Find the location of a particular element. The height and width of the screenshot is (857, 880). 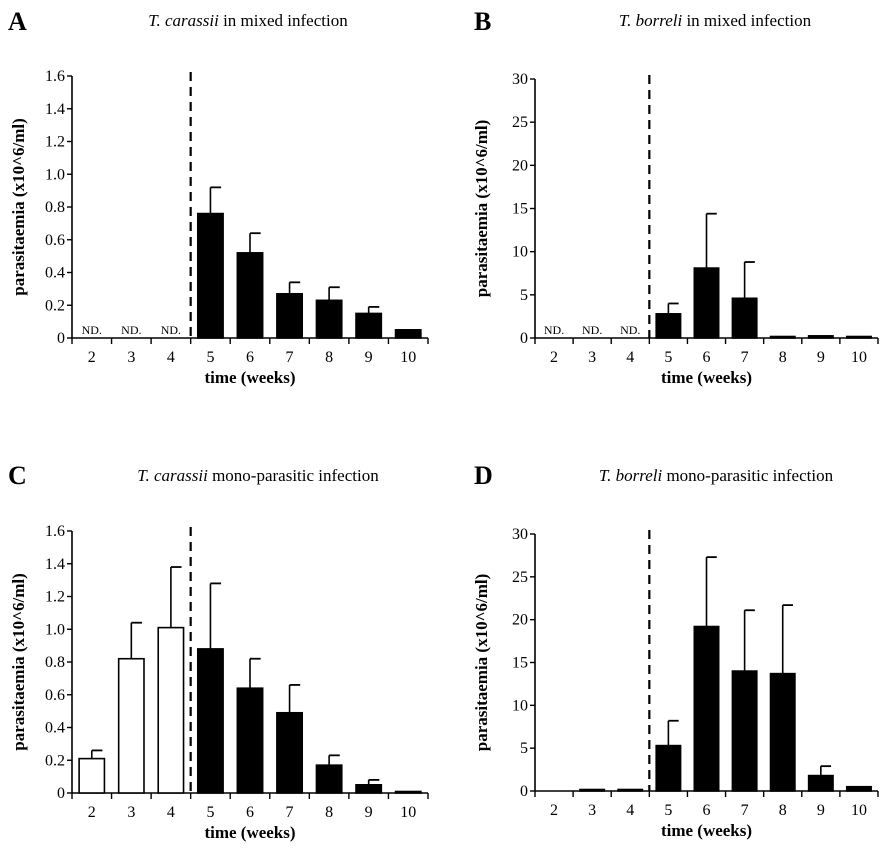

panel-title: T. carassii mono-parasitic infection is located at coordinates (258, 475).